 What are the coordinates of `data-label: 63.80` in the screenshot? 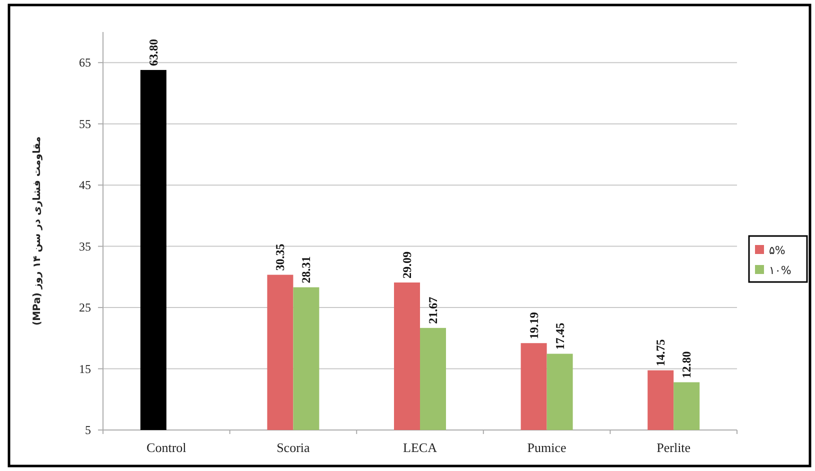 It's located at (153, 52).